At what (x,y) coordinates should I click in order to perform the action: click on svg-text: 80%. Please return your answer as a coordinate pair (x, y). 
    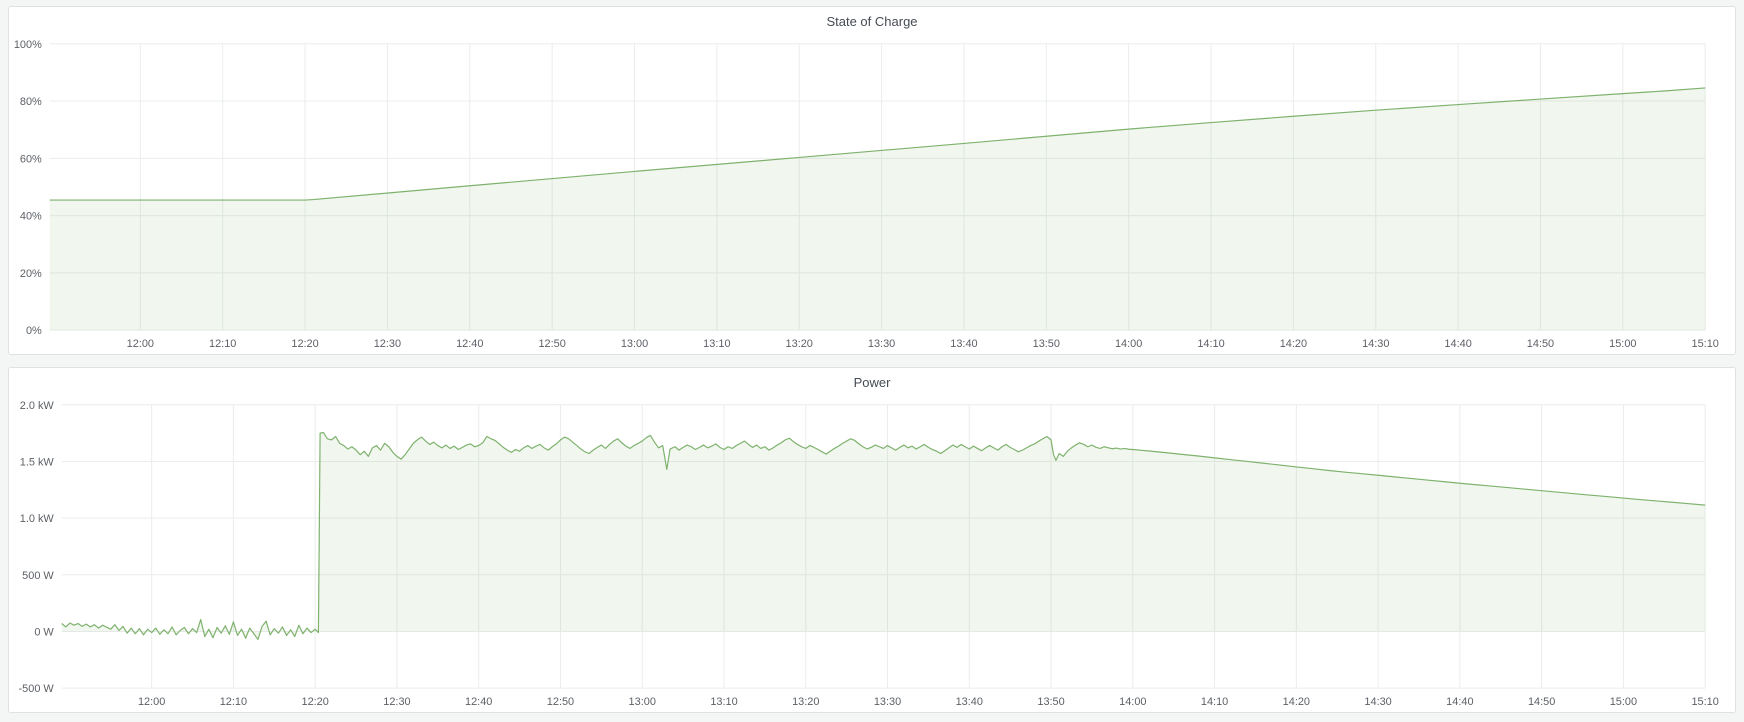
    Looking at the image, I should click on (31, 102).